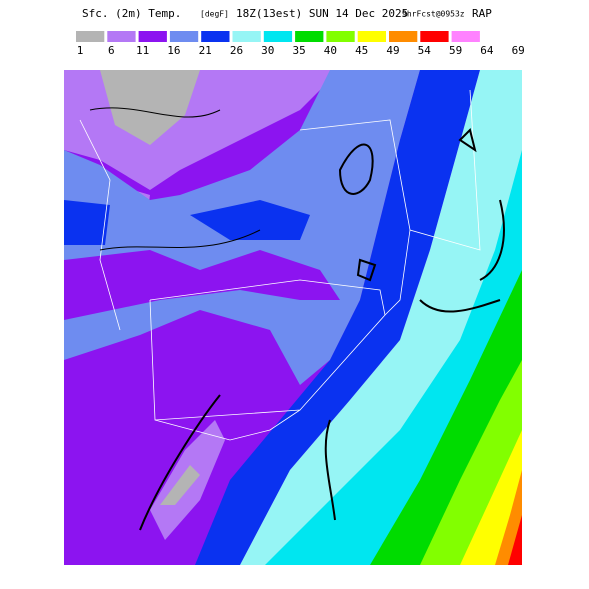 The height and width of the screenshot is (589, 589). Describe the element at coordinates (392, 50) in the screenshot. I see `legend-label: 49` at that location.